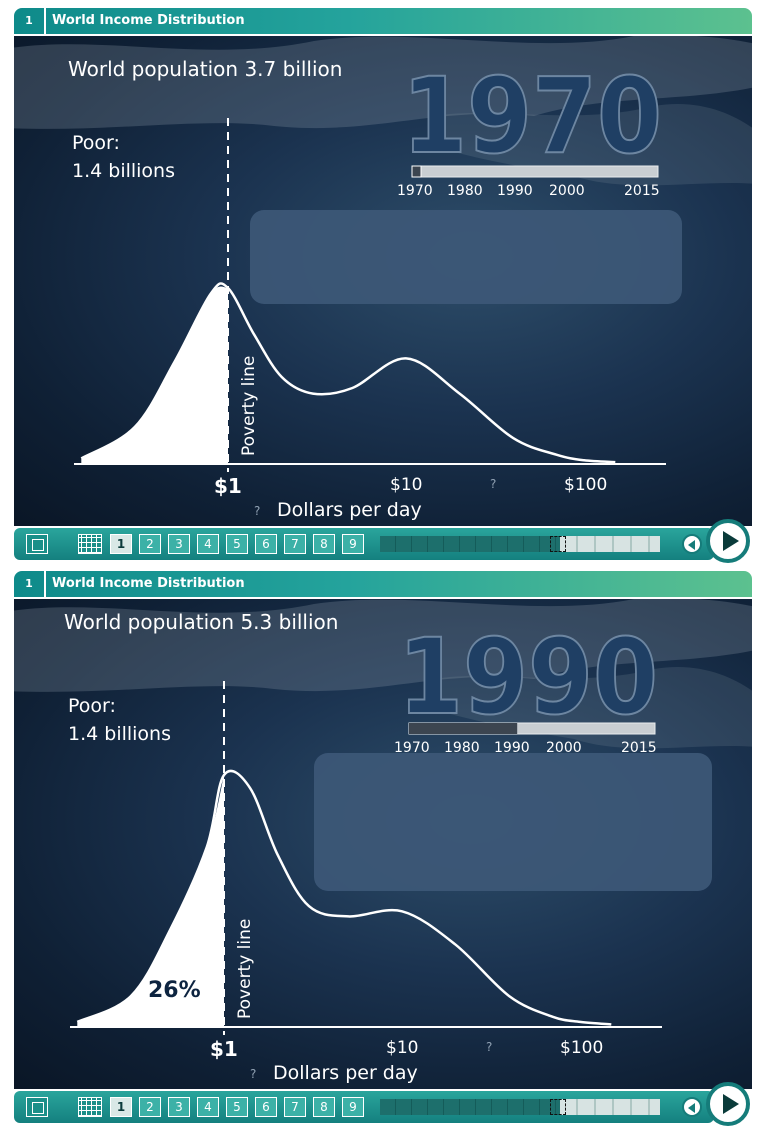  What do you see at coordinates (535, 171) in the screenshot?
I see `year-timeline-track` at bounding box center [535, 171].